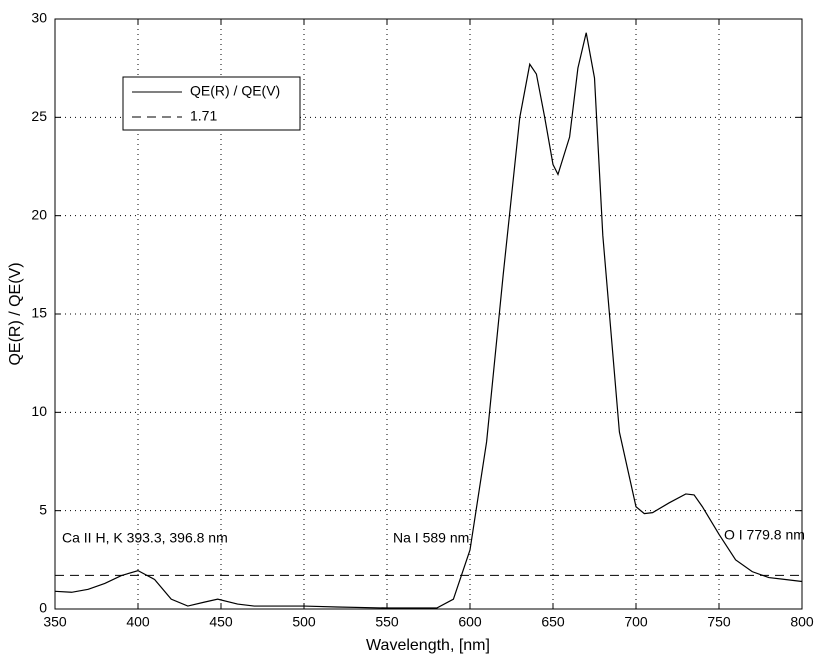  What do you see at coordinates (719, 622) in the screenshot?
I see `x-tick-label: 750` at bounding box center [719, 622].